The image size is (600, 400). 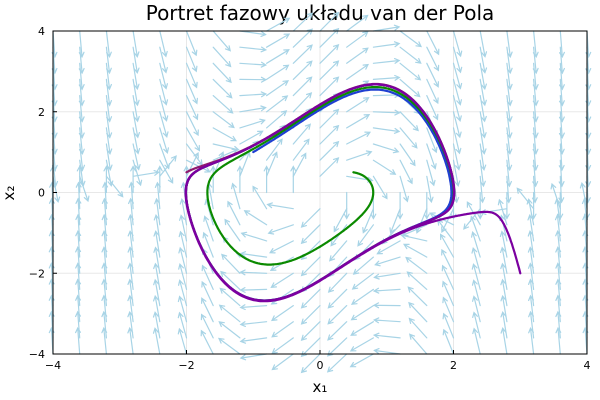 I want to click on y-axis: −4 −2 0 2 4, so click(x=43, y=193).